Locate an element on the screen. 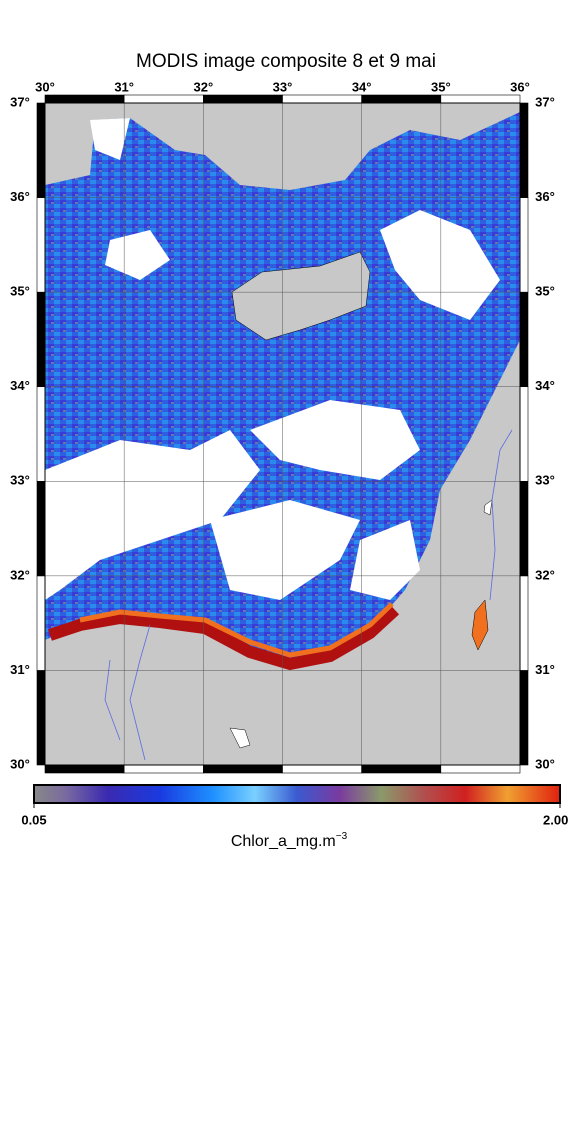  jordan-river is located at coordinates (501, 515).